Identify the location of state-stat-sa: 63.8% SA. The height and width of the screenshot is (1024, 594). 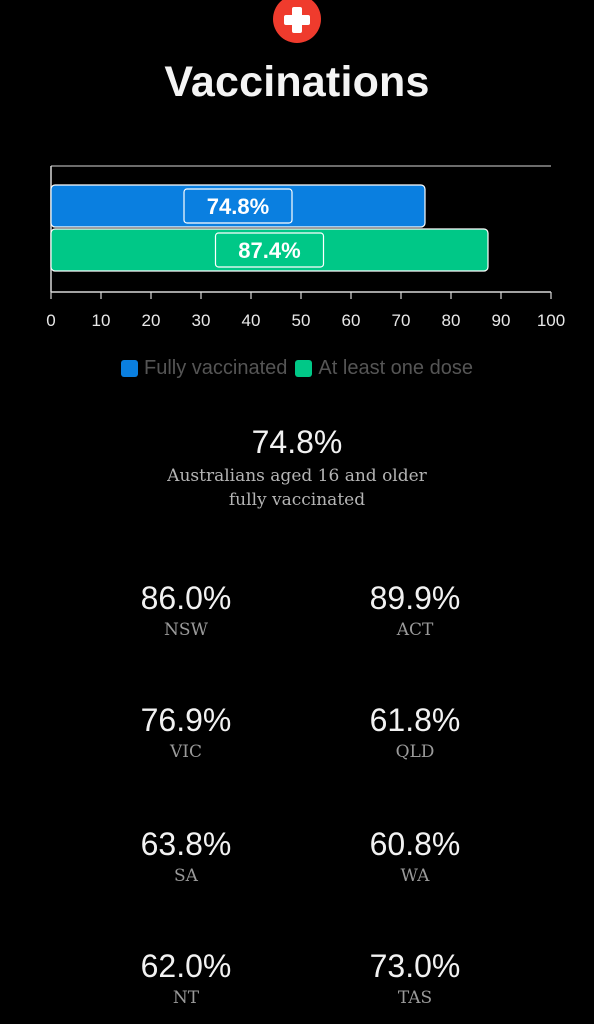
(186, 855).